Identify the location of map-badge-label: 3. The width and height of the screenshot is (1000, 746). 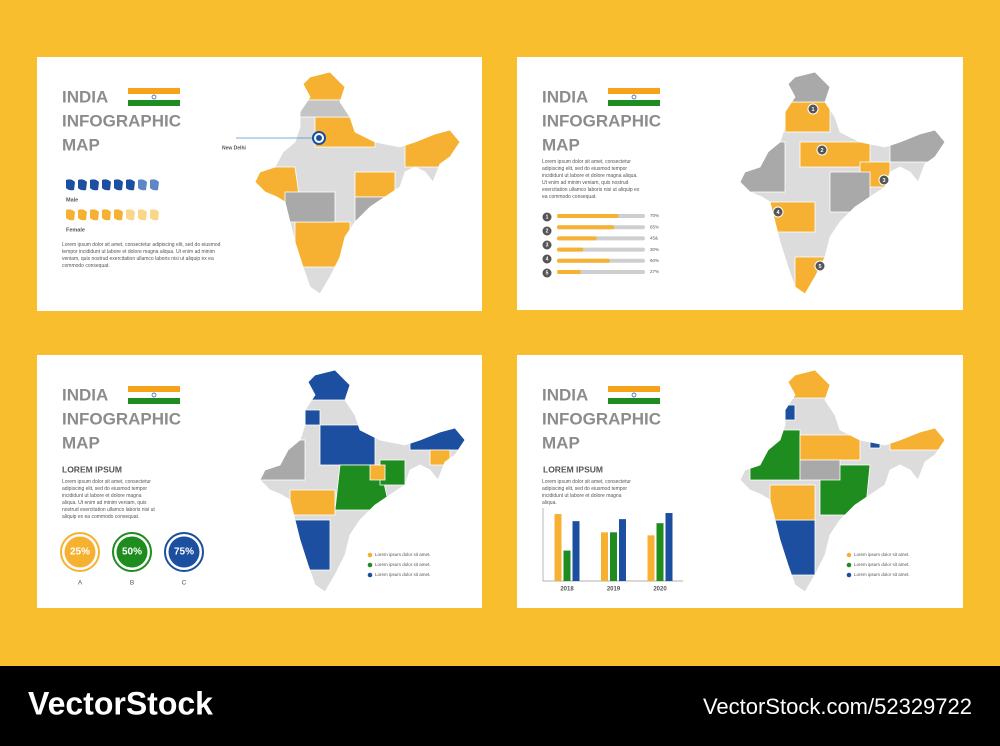
(883, 181).